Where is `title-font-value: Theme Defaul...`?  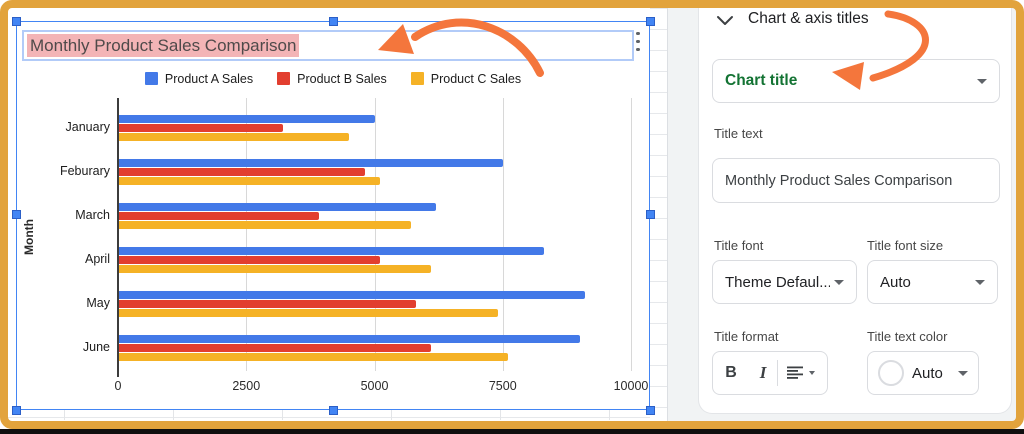
title-font-value: Theme Defaul... is located at coordinates (777, 282).